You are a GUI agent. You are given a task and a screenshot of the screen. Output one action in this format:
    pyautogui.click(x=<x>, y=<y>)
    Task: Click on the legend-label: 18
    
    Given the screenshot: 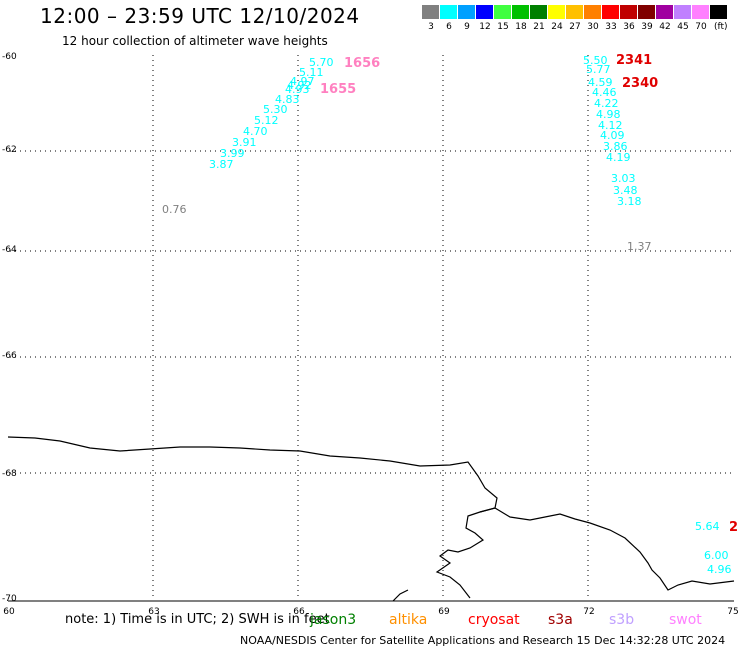 What is the action you would take?
    pyautogui.click(x=521, y=27)
    